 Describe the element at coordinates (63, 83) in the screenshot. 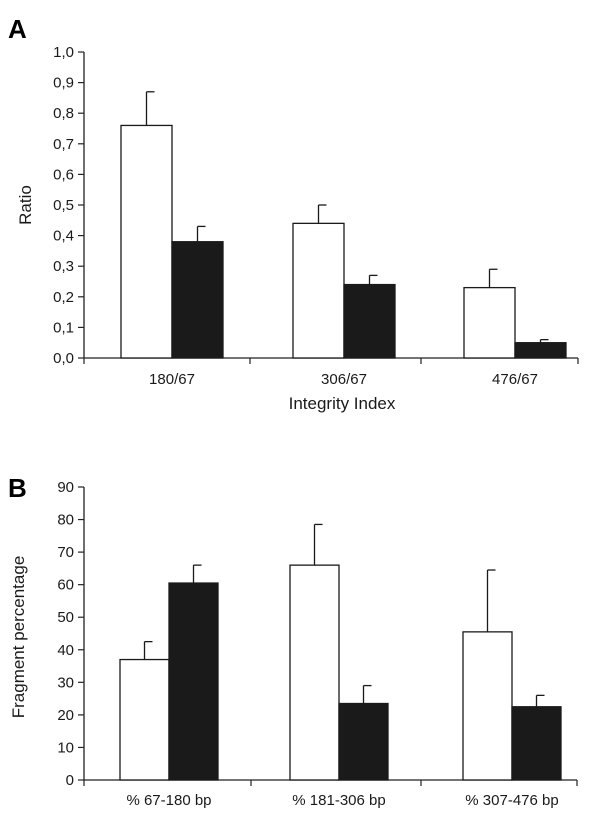

I see `panel-a-y-tick-label: 0,9` at that location.